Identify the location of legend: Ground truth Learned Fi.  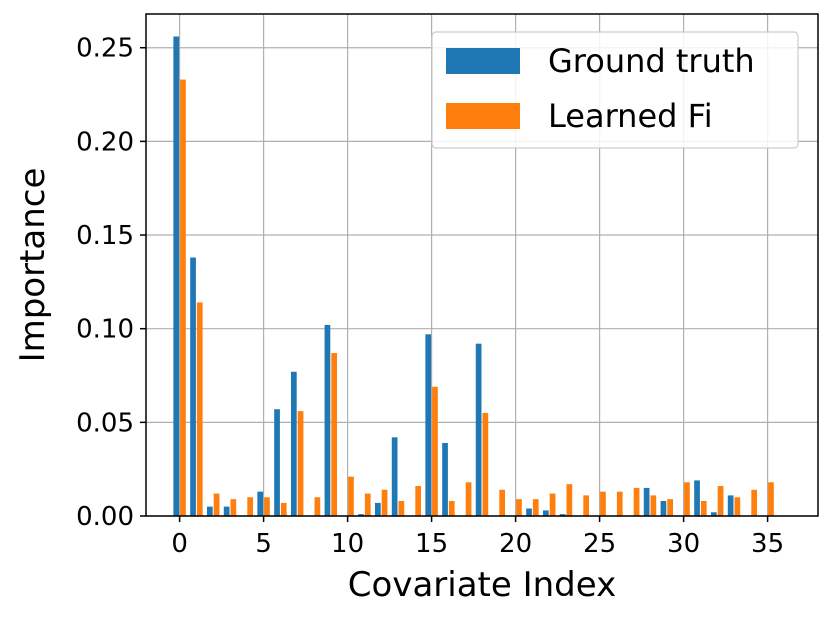
(615, 90).